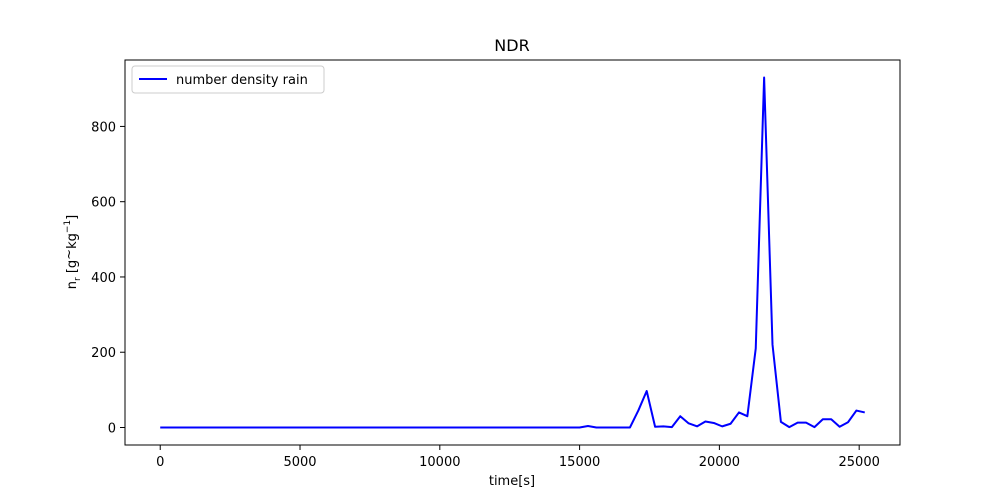 The width and height of the screenshot is (1000, 504). I want to click on x-tick-label: 15000, so click(579, 462).